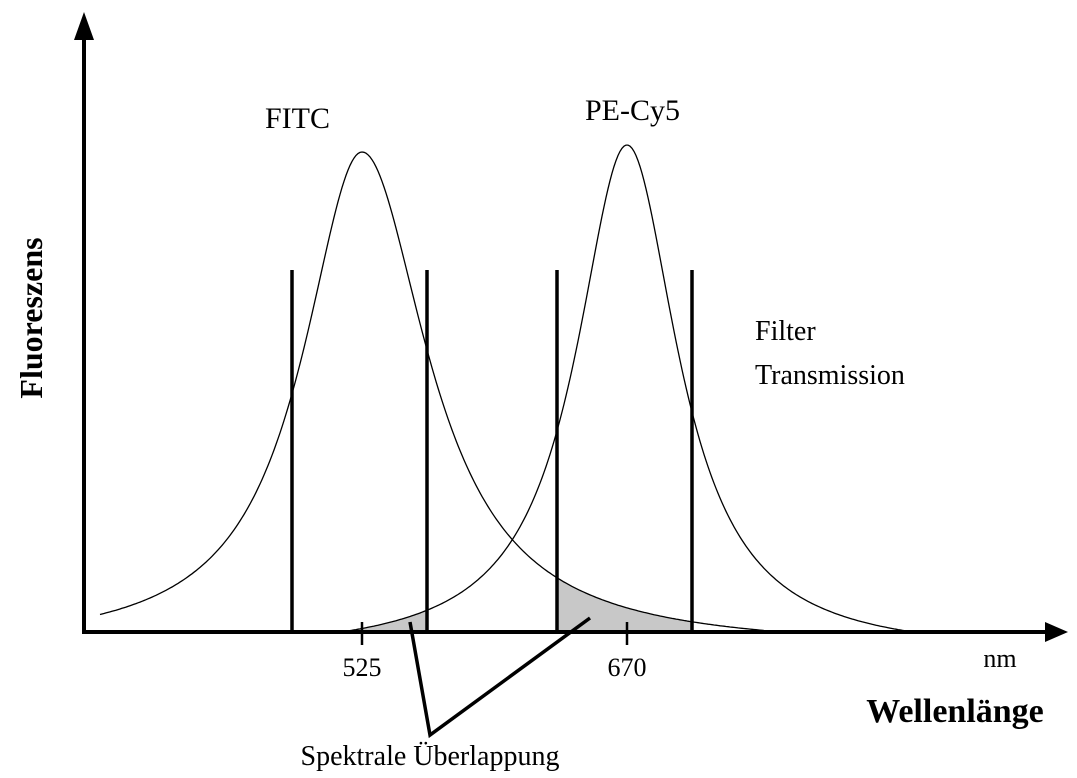  Describe the element at coordinates (496, 604) in the screenshot. I see `overlap-areas` at that location.